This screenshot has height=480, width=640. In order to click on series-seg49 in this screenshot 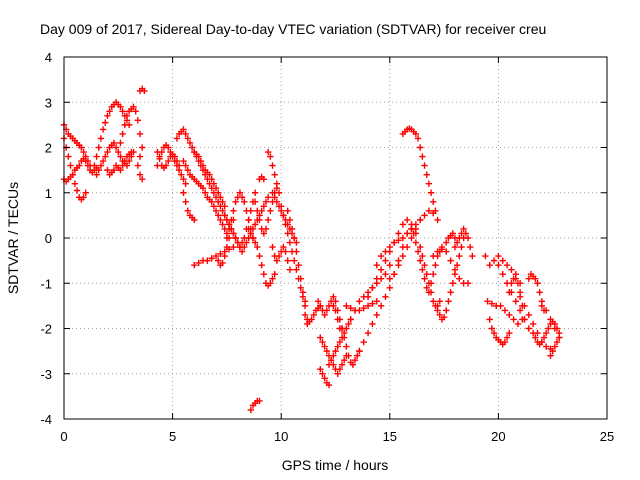, I will do `click(463, 242)`.